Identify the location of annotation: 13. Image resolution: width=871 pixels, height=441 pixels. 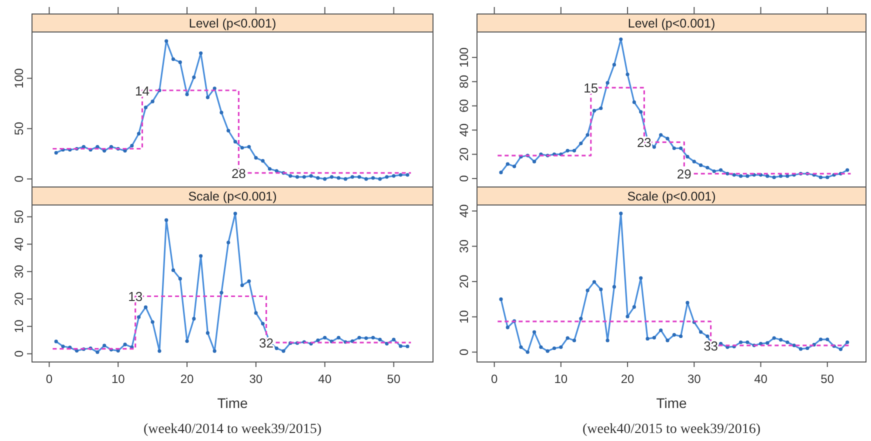
(135, 296).